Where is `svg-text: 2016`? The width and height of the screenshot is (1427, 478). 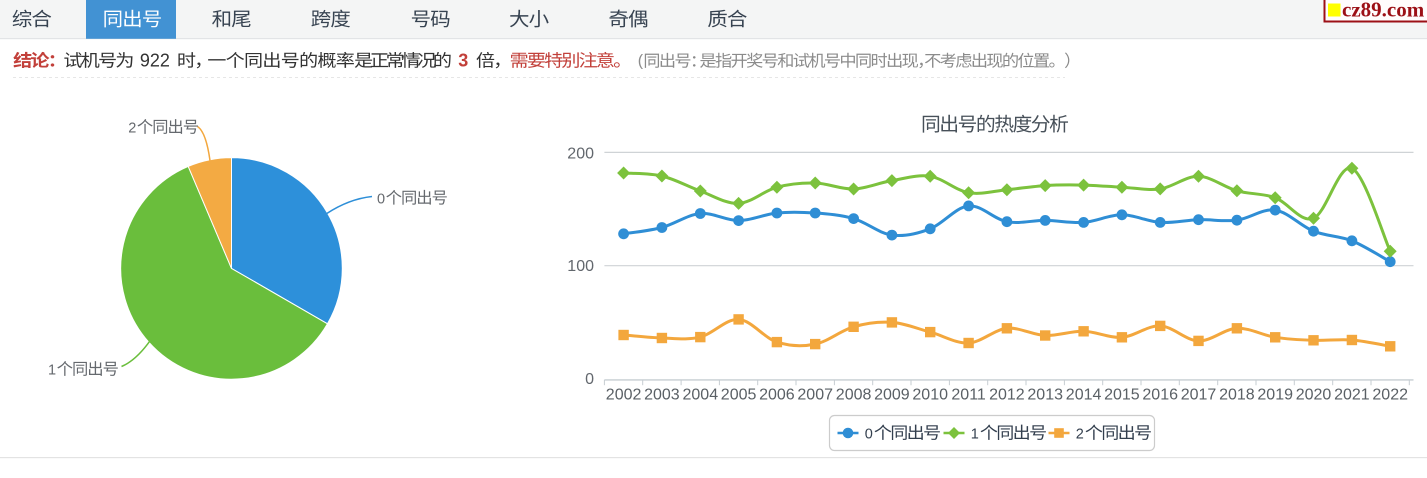
svg-text: 2016 is located at coordinates (1160, 395).